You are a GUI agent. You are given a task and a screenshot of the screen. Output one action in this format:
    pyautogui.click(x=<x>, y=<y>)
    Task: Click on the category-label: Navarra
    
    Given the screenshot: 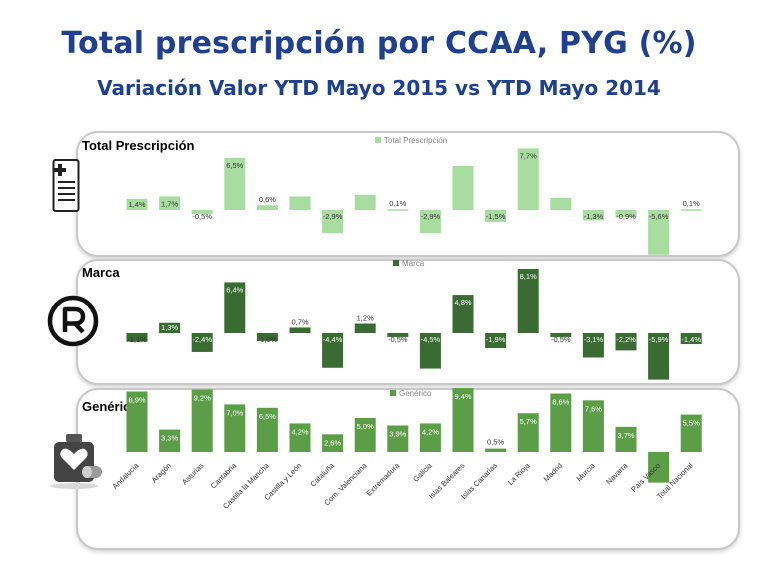 What is the action you would take?
    pyautogui.click(x=617, y=473)
    